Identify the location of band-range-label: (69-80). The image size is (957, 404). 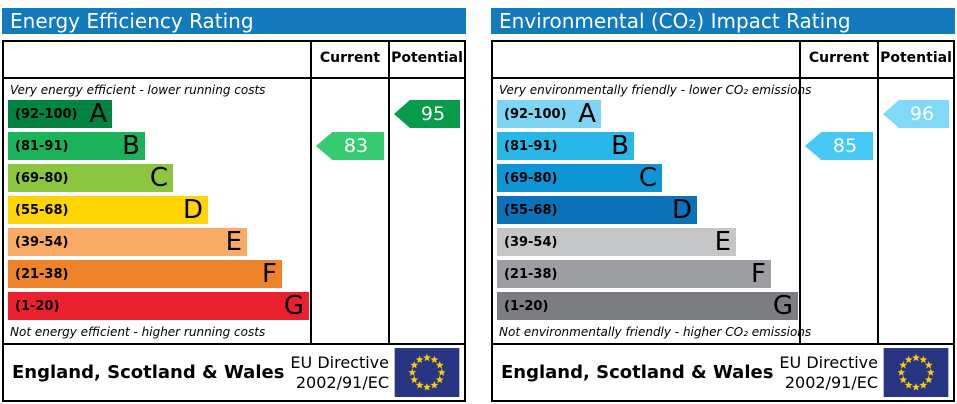
(531, 178).